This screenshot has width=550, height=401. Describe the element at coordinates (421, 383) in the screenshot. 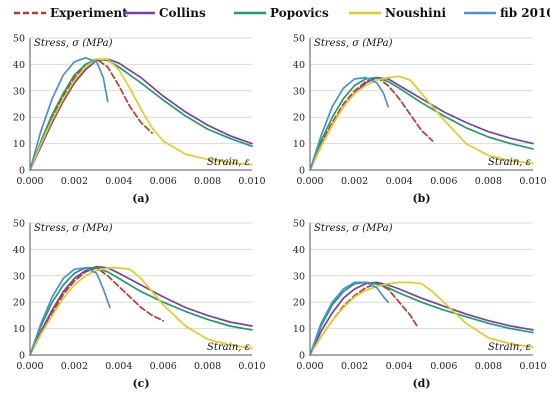

I see `panel-d-label: (d)` at that location.